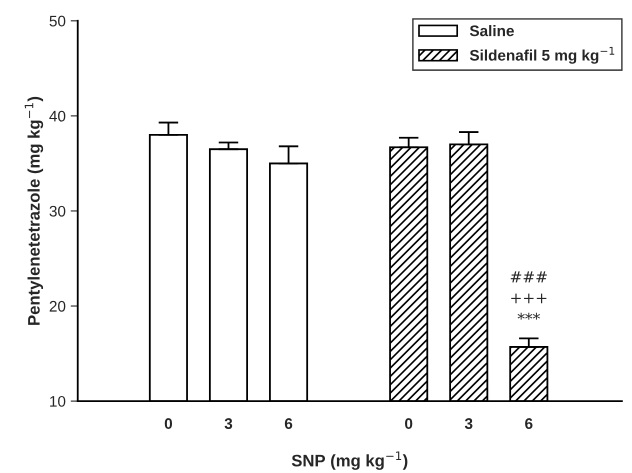 The height and width of the screenshot is (473, 632). Describe the element at coordinates (529, 316) in the screenshot. I see `annotation: ***` at that location.